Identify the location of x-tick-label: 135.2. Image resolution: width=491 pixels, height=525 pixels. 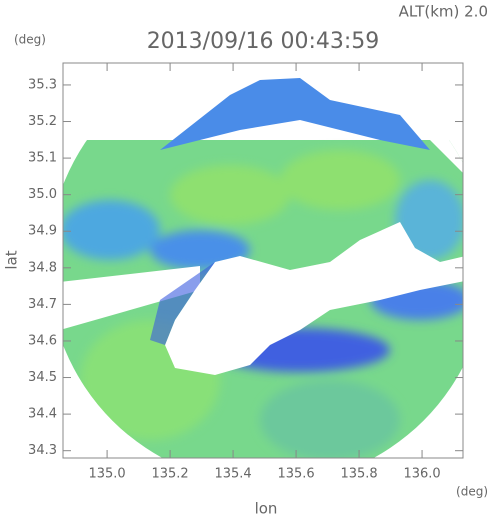
(169, 474).